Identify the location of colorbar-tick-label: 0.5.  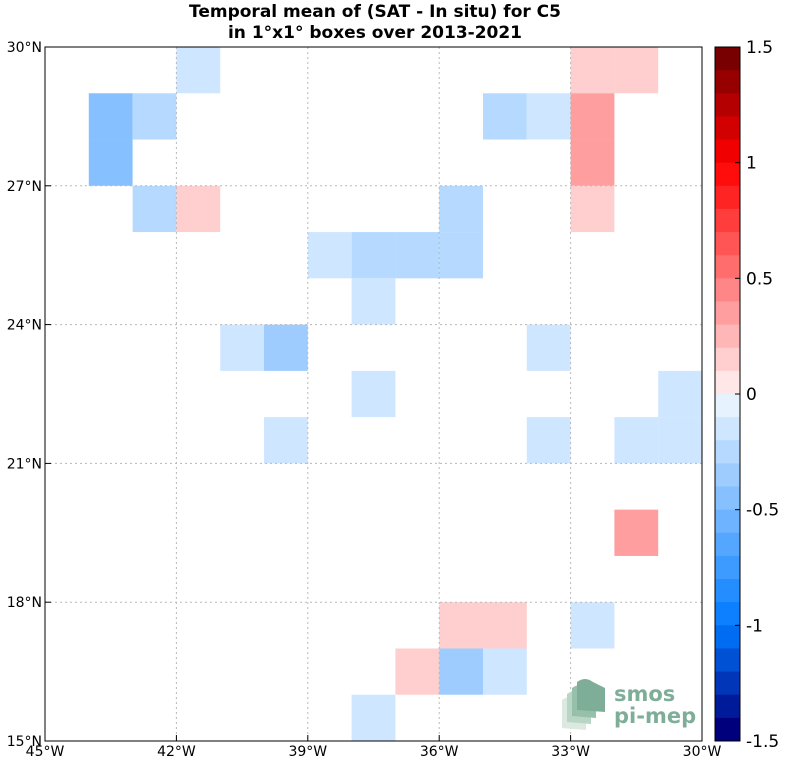
(759, 279).